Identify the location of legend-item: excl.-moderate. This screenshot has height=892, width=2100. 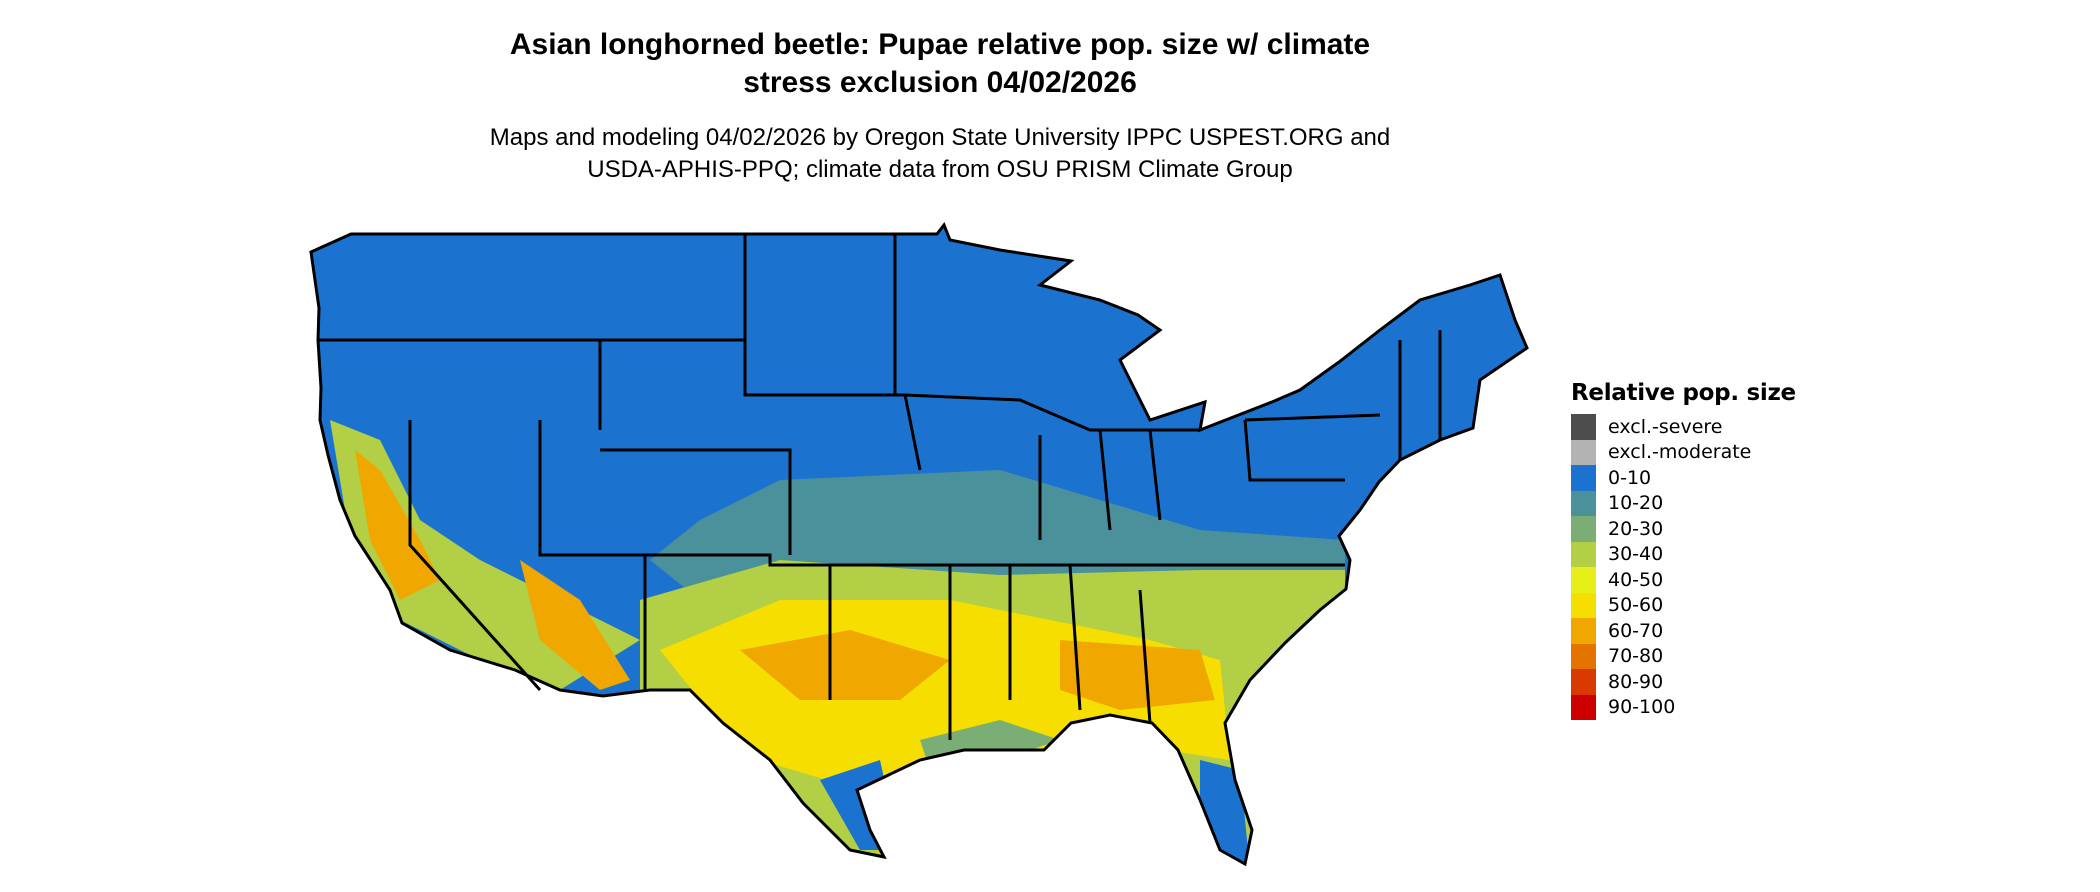
(1683, 452).